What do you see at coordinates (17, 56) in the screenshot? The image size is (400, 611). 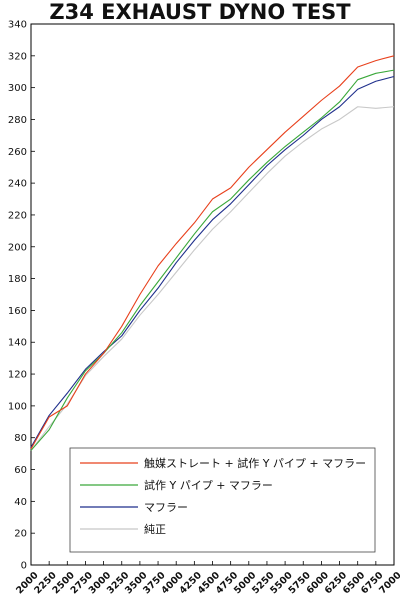 I see `y-tick-label: 320` at bounding box center [17, 56].